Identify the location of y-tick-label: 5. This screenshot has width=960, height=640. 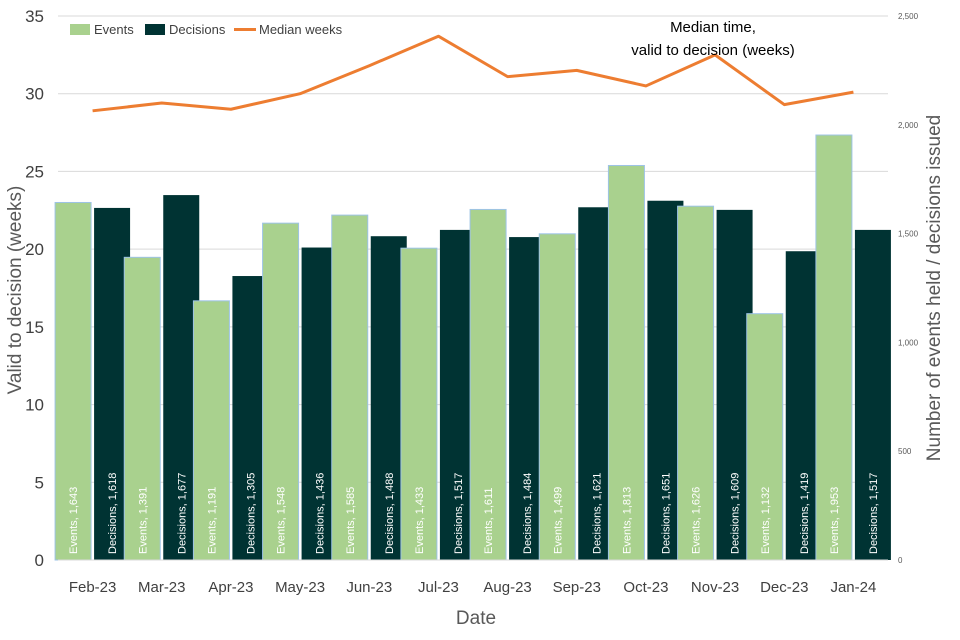
(39, 482).